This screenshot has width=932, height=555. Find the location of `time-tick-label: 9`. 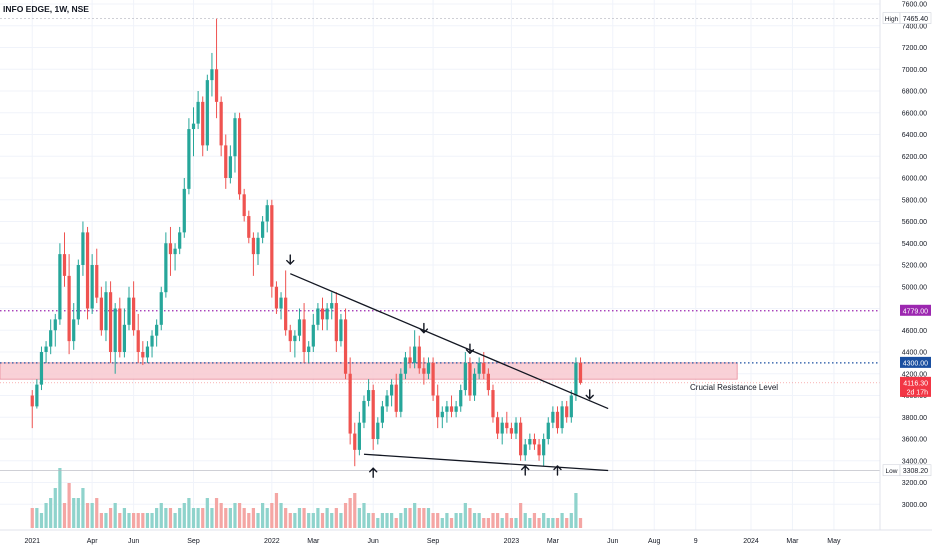

time-tick-label: 9 is located at coordinates (696, 541).